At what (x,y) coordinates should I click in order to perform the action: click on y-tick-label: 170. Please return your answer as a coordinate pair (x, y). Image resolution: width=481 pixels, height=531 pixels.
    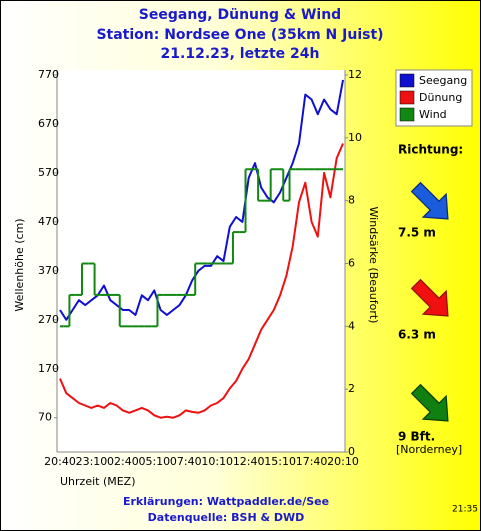
    Looking at the image, I should click on (48, 368).